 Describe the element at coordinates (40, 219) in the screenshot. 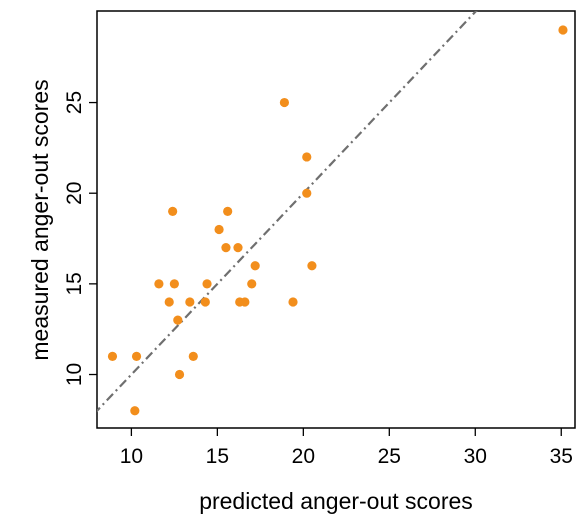

I see `y-axis-title: measured anger-out scores` at that location.